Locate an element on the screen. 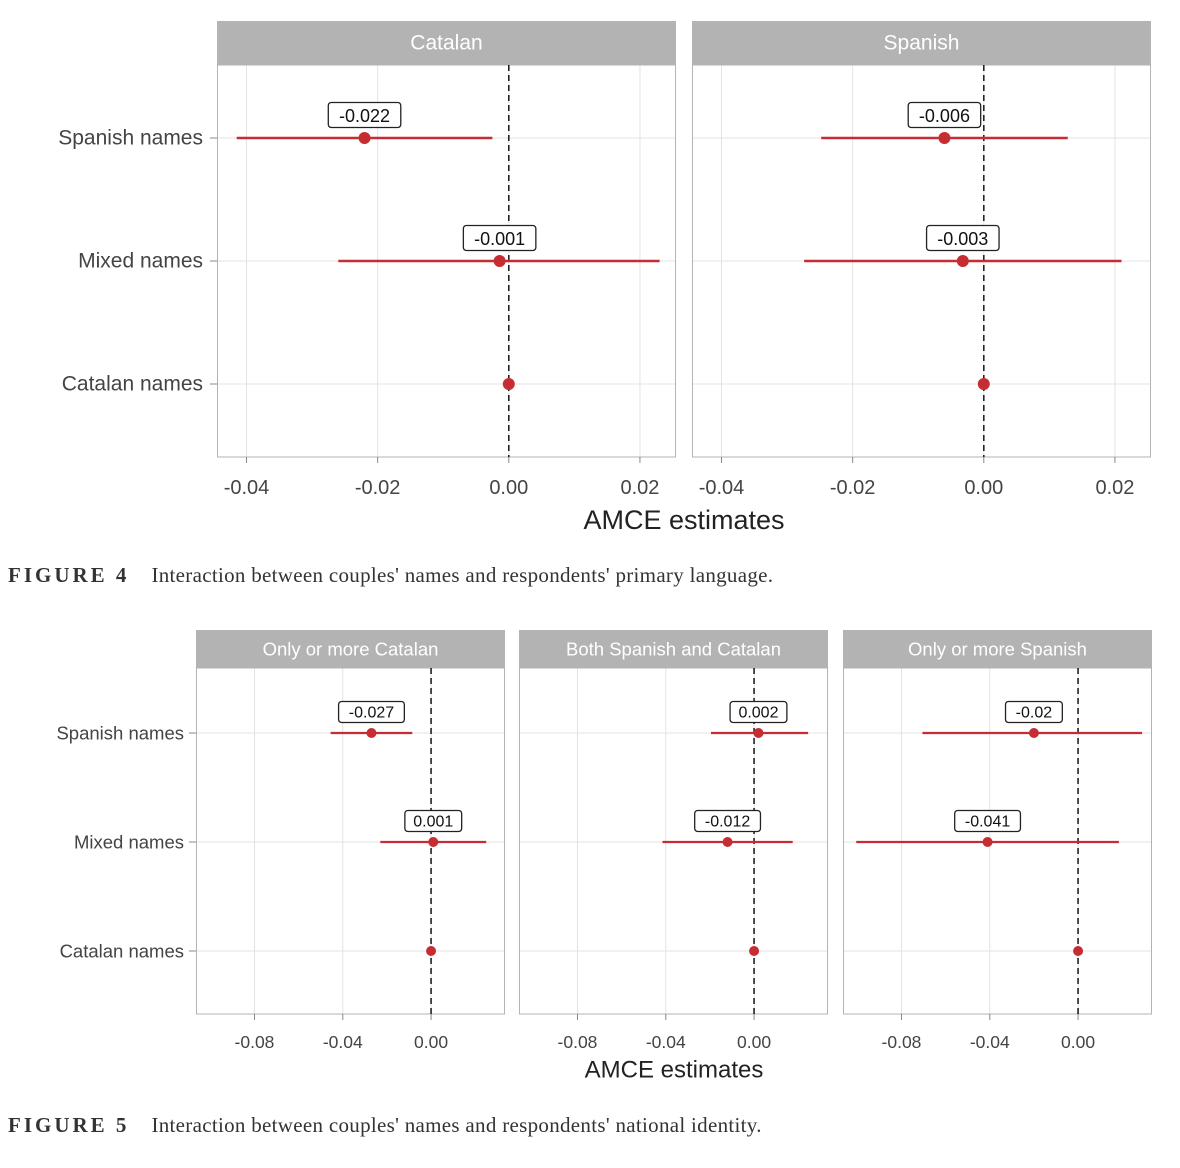 The height and width of the screenshot is (1168, 1180). data-label-only-or-more-spanish-mixed-names: -0.041 is located at coordinates (987, 822).